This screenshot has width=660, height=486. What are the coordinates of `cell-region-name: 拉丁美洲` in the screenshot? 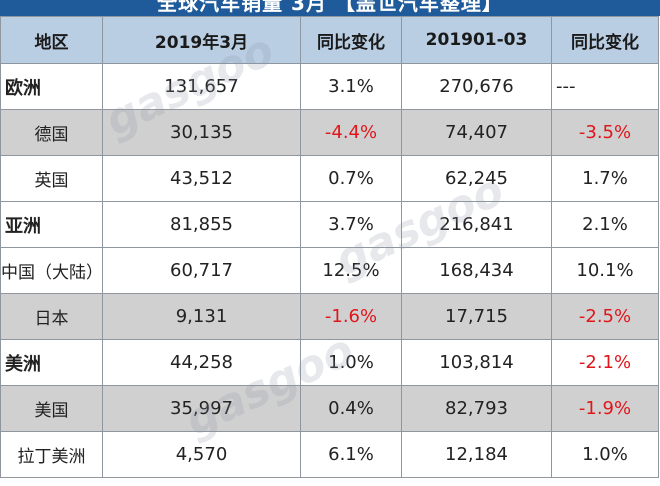 It's located at (51, 454).